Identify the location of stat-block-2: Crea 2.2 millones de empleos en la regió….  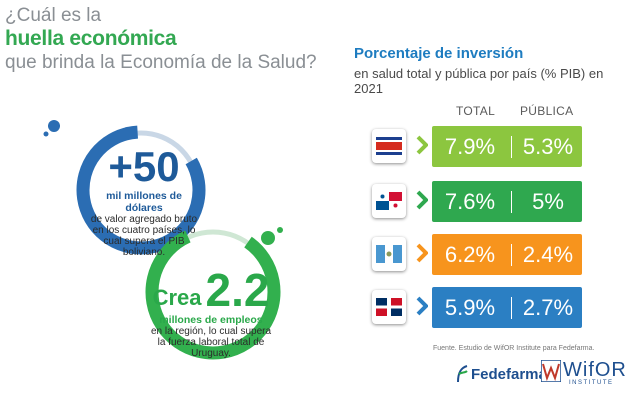
(211, 311).